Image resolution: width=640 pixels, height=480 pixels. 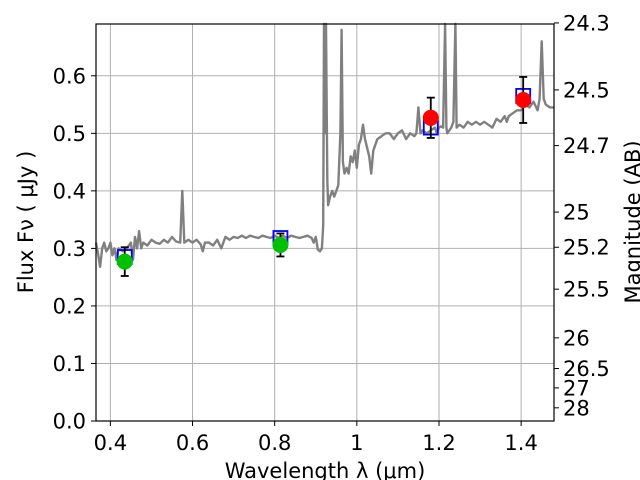 I want to click on right-tick-label: 24.7, so click(x=586, y=146).